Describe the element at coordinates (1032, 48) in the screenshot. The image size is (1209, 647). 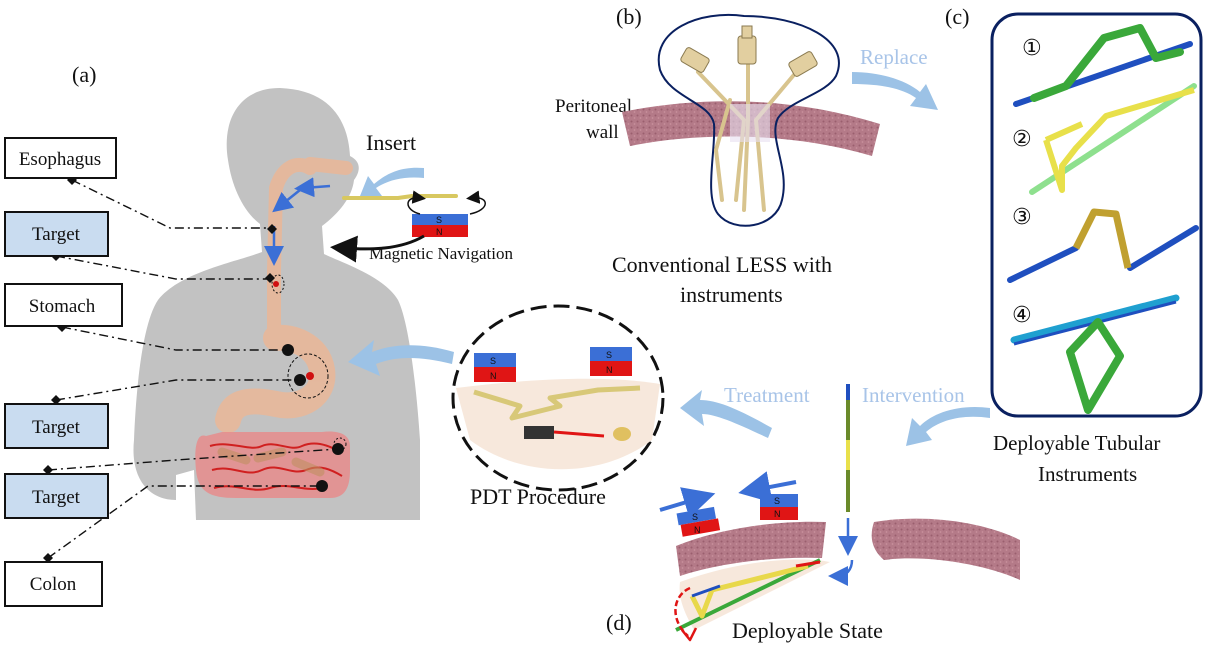
I see `svg-text: ①` at that location.